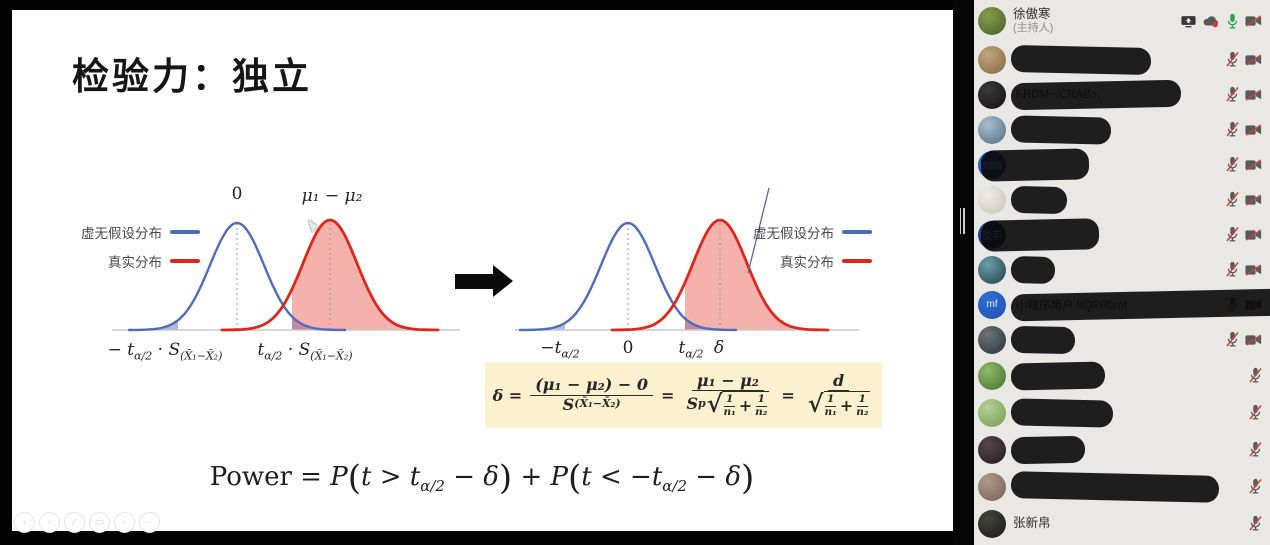 This screenshot has height=545, width=1270. Describe the element at coordinates (1140, 304) in the screenshot. I see `participant-name-area: 小程序用户 ItQPRbmf` at that location.